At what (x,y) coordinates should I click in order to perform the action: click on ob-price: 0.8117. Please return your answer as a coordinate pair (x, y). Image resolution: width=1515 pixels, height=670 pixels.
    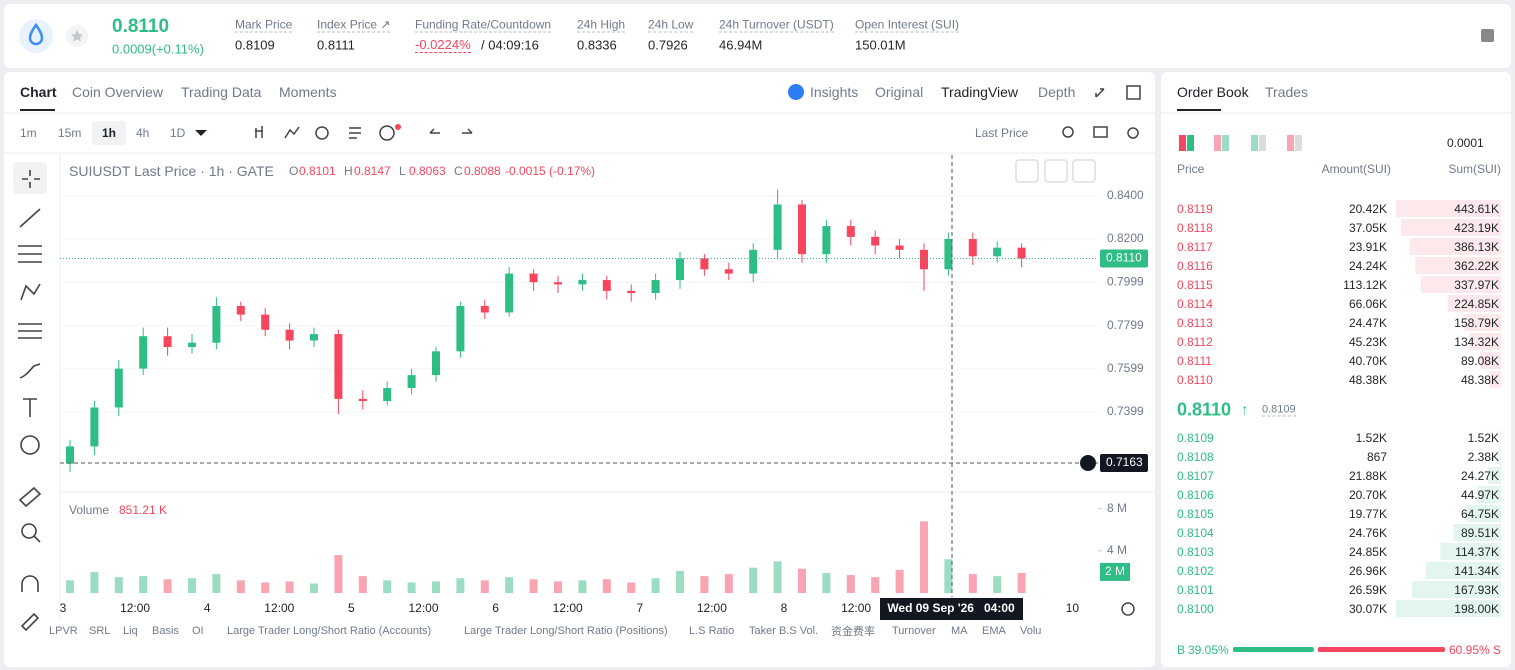
    Looking at the image, I should click on (1195, 247).